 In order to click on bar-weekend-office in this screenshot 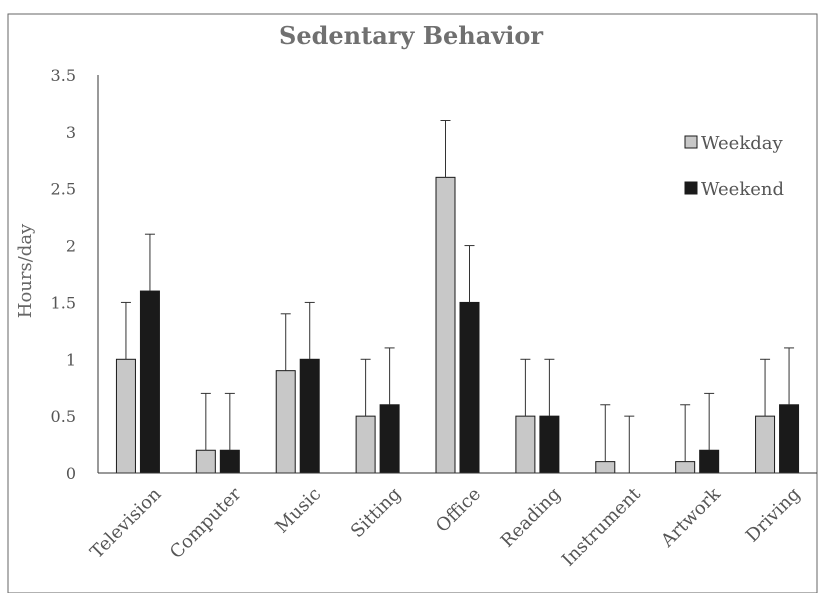, I will do `click(469, 387)`.